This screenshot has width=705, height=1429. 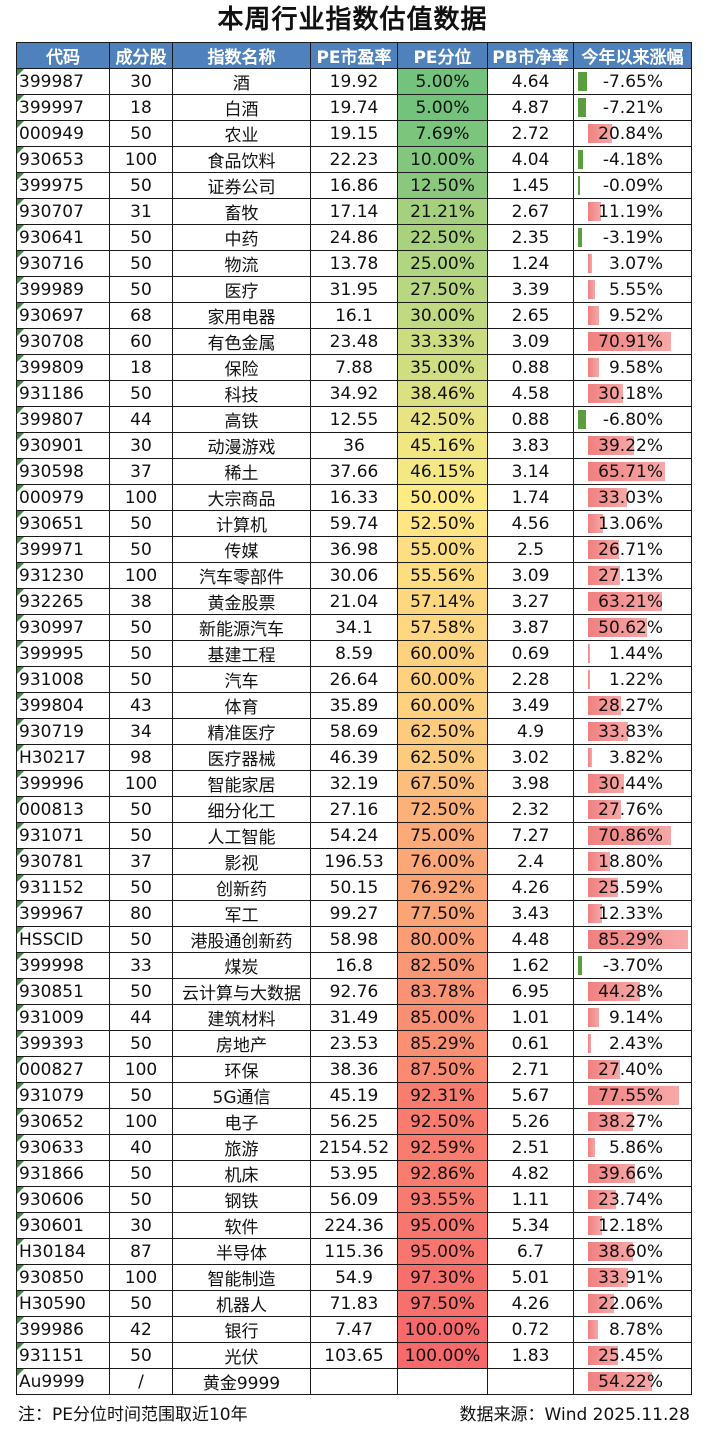 What do you see at coordinates (632, 1095) in the screenshot?
I see `cell-ytd: 77.55%` at bounding box center [632, 1095].